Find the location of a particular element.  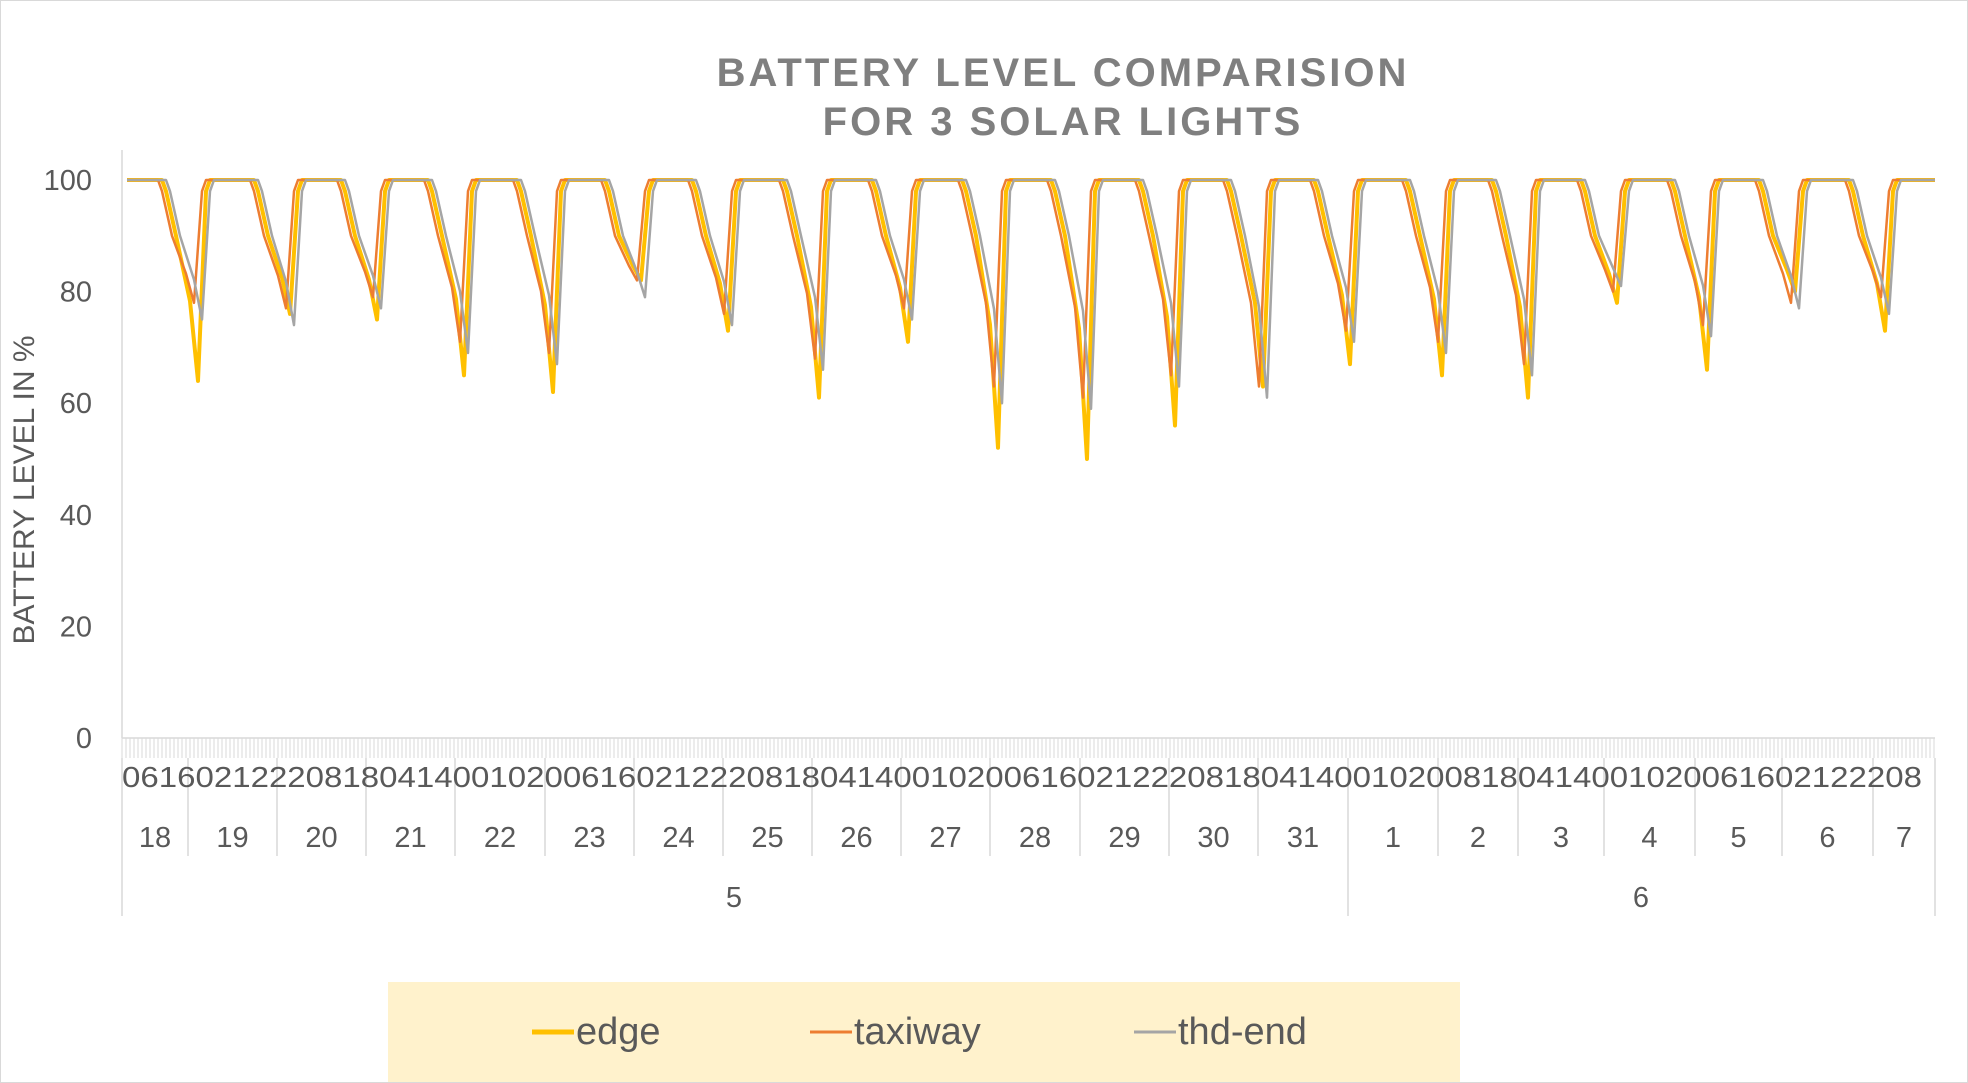

day-label: 22 is located at coordinates (500, 838).